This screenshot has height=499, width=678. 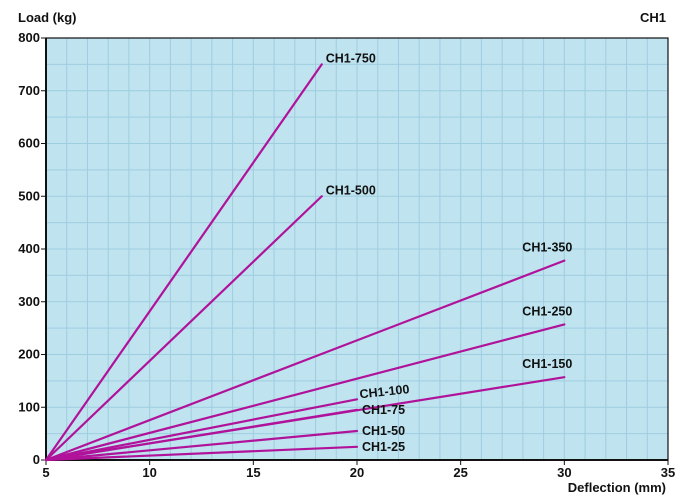 I want to click on x-tick-label: 15, so click(x=253, y=472).